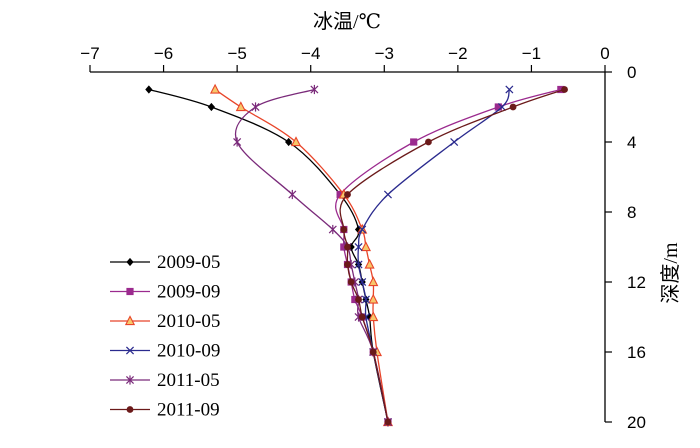 The height and width of the screenshot is (448, 700). I want to click on legend-label: 2009-09, so click(188, 292).